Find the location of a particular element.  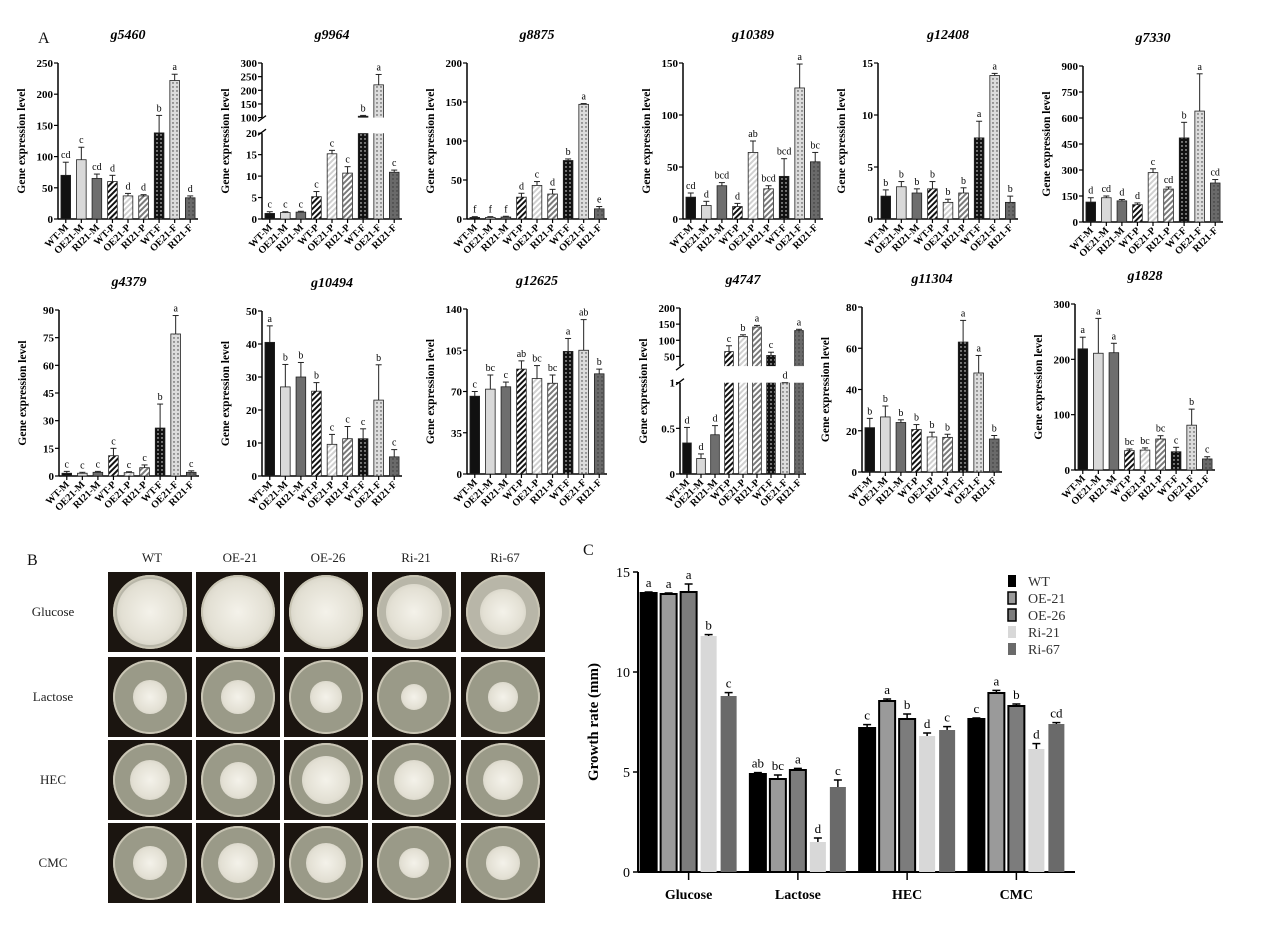

plate-photo-Ri-21-HEC is located at coordinates (414, 780).